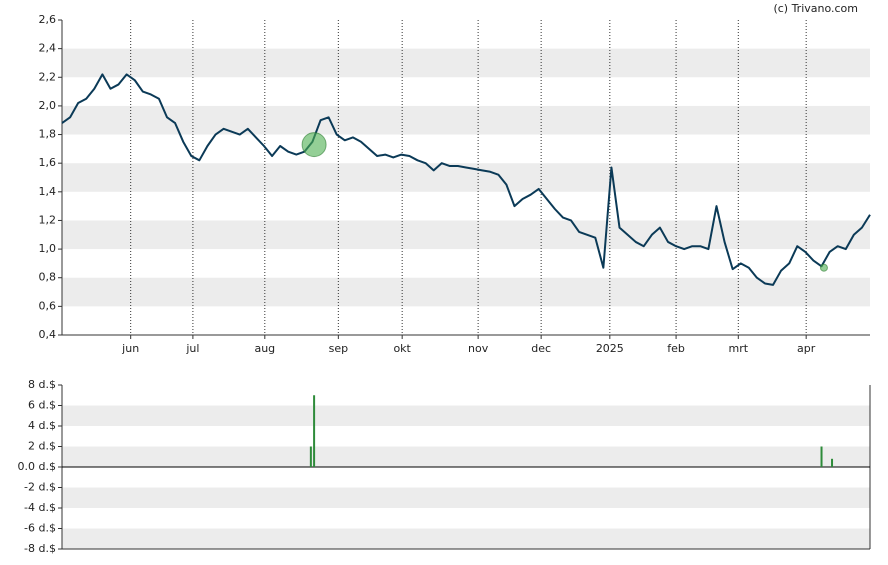 The height and width of the screenshot is (565, 888). I want to click on y-tick-label: 4 d.$, so click(42, 425).